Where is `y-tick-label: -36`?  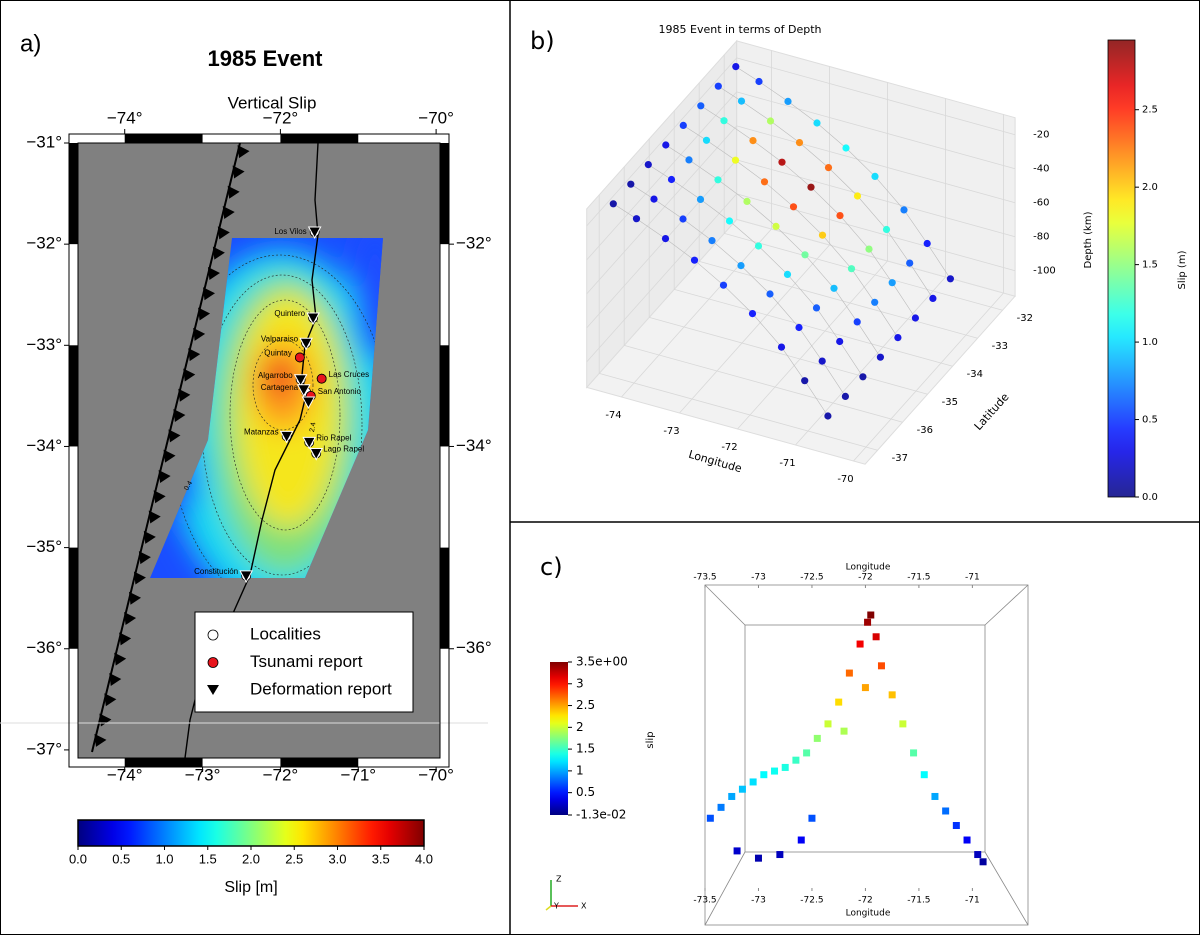
y-tick-label: -36 is located at coordinates (925, 430).